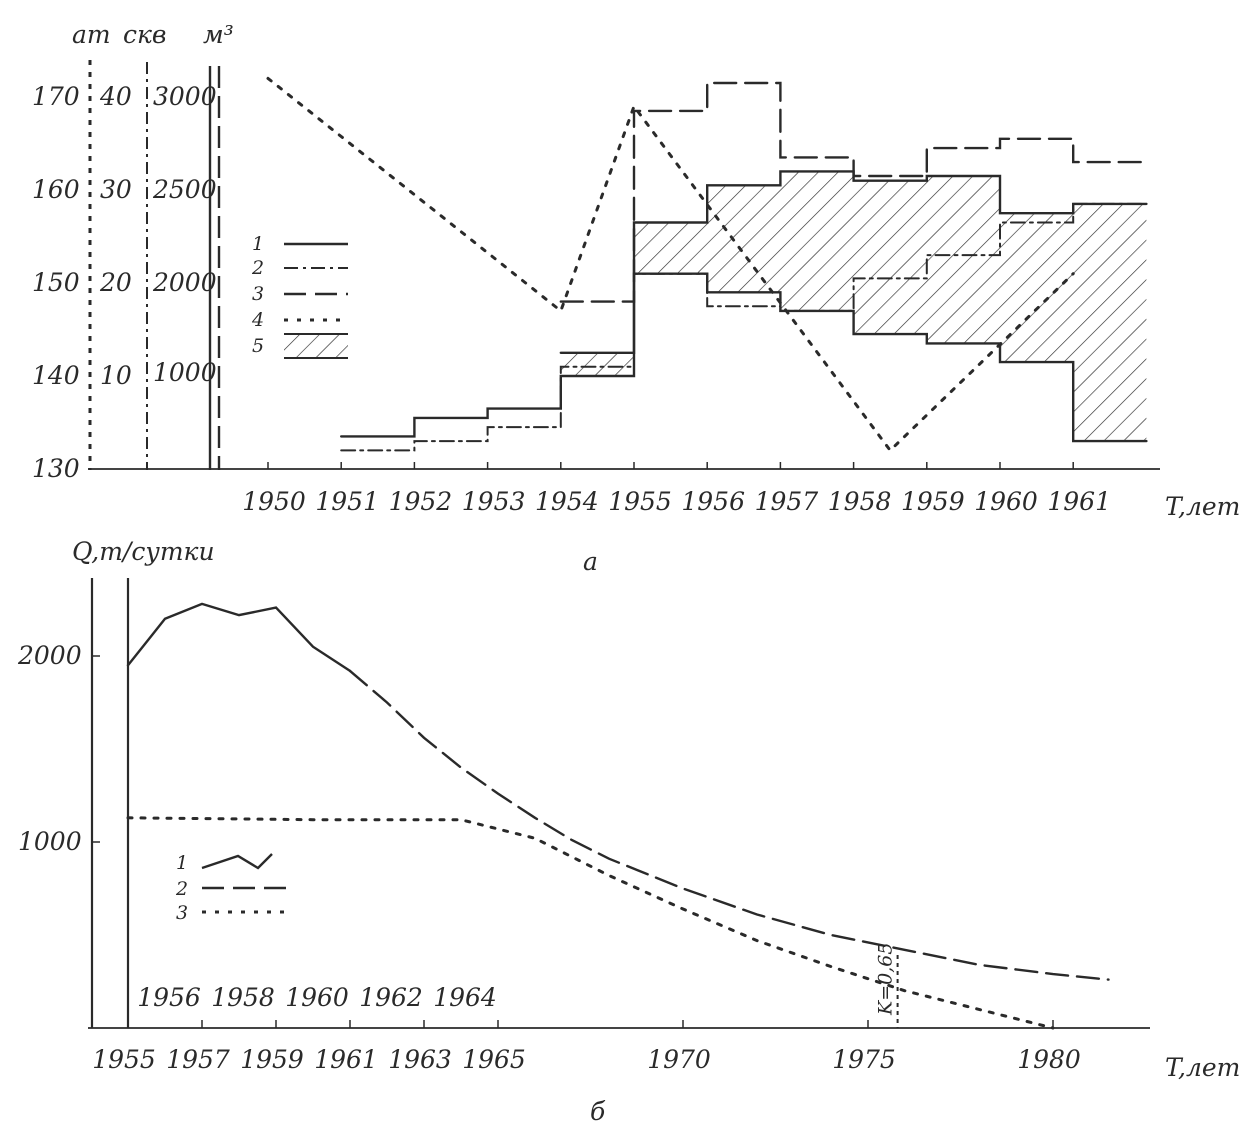 The width and height of the screenshot is (1257, 1129). Describe the element at coordinates (116, 375) in the screenshot. I see `y-tick-label: 10` at that location.